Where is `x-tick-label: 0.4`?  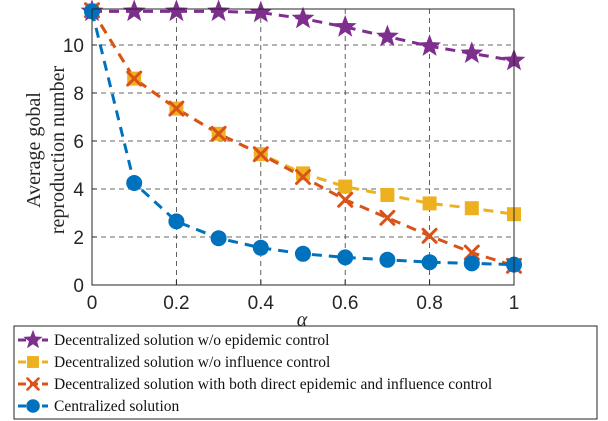 x-tick-label: 0.4 is located at coordinates (261, 303).